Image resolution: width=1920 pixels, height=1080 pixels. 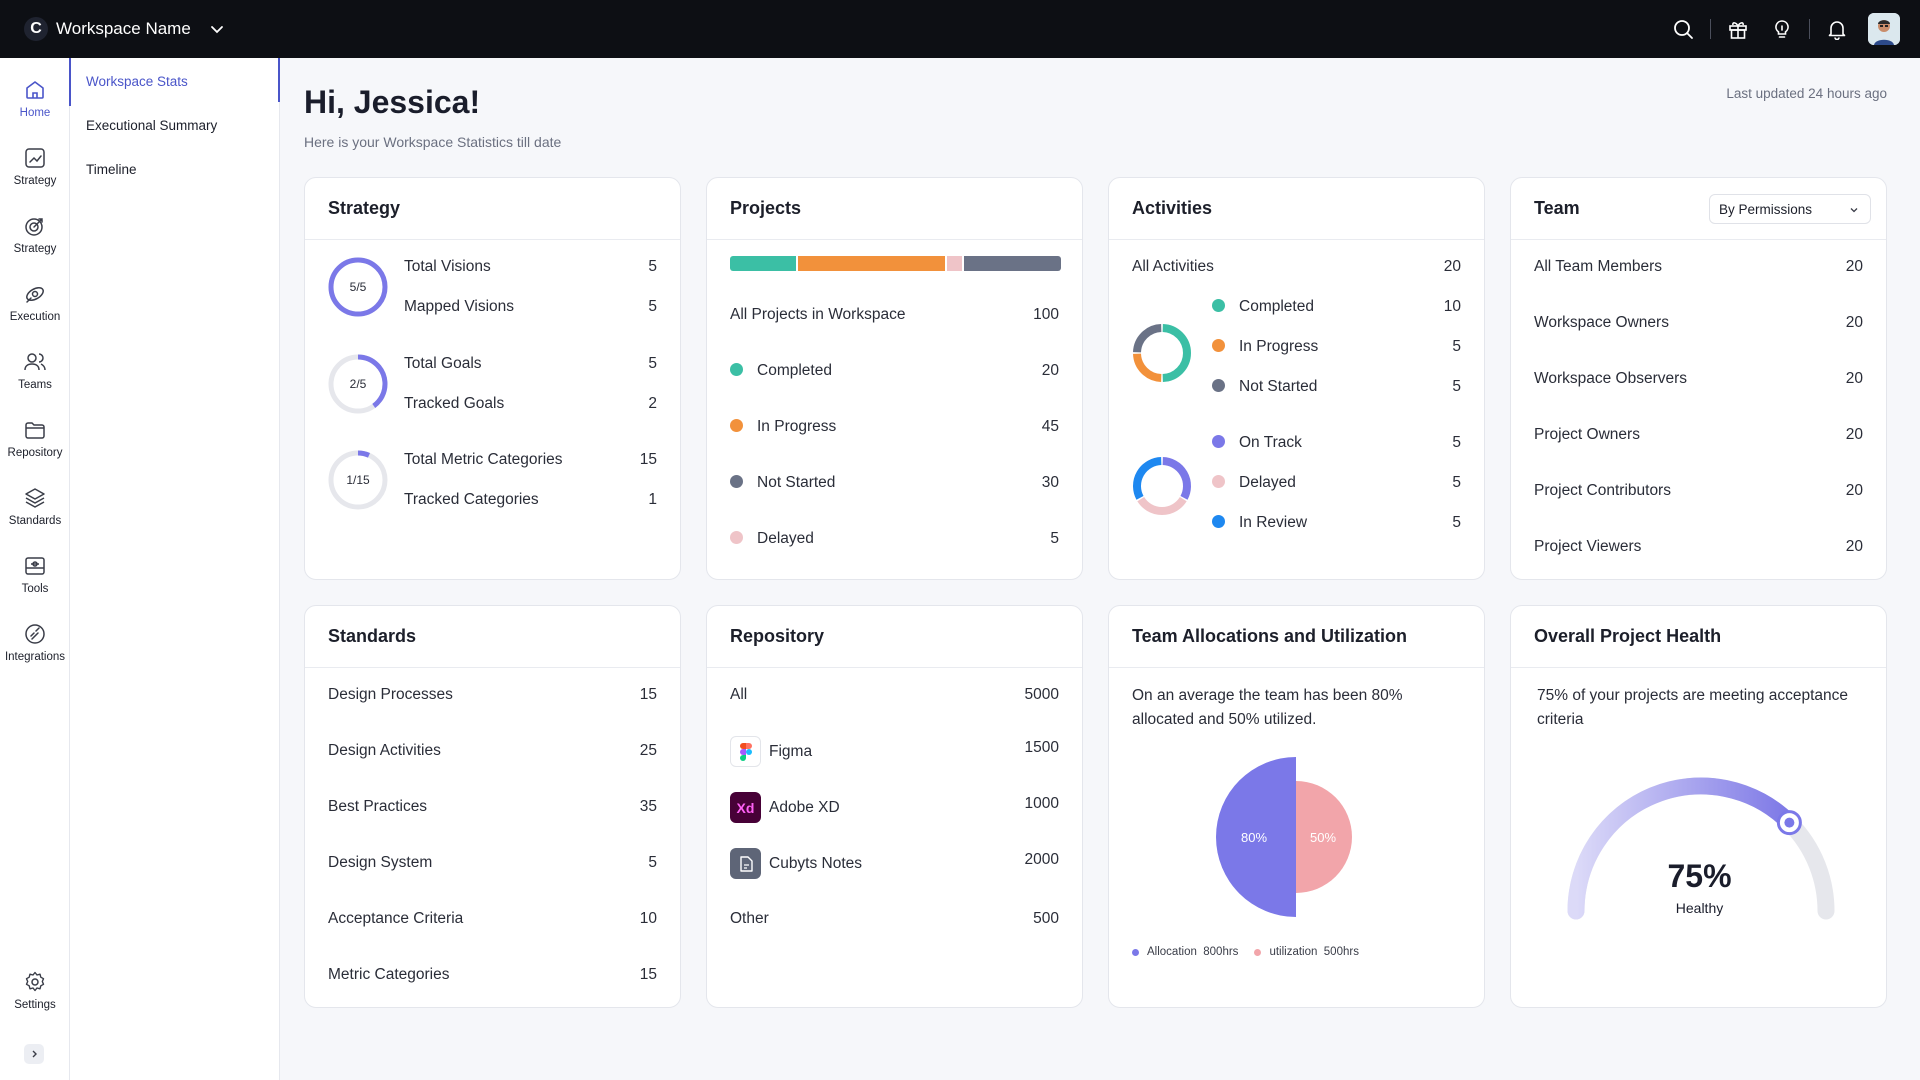 What do you see at coordinates (791, 751) in the screenshot?
I see `row-label: Figma` at bounding box center [791, 751].